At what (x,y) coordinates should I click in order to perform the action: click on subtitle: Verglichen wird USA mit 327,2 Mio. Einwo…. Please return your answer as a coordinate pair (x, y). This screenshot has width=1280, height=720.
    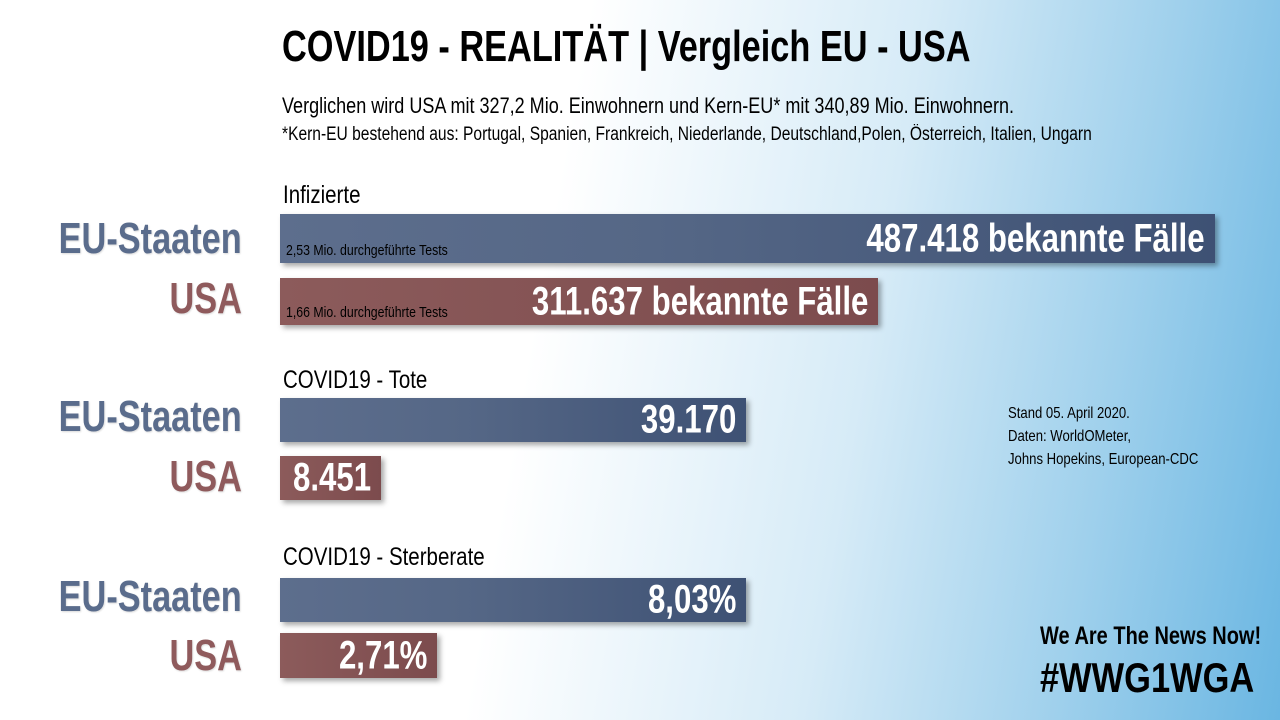
    Looking at the image, I should click on (648, 105).